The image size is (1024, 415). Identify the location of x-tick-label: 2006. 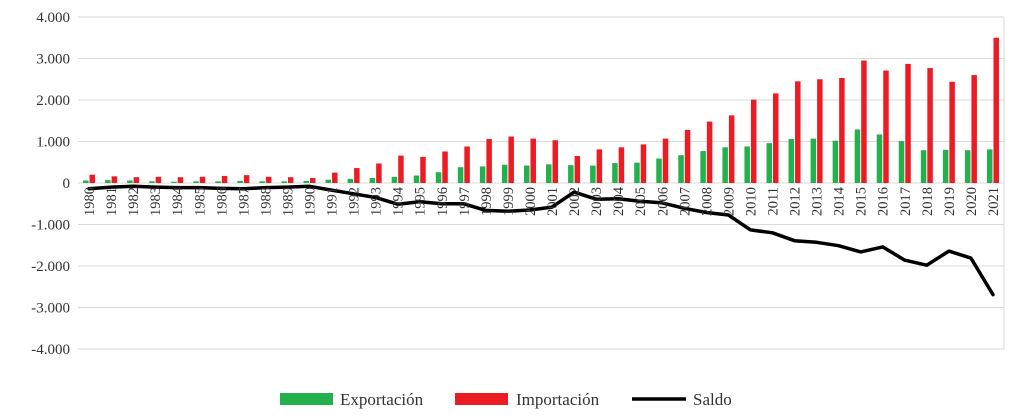
(663, 201).